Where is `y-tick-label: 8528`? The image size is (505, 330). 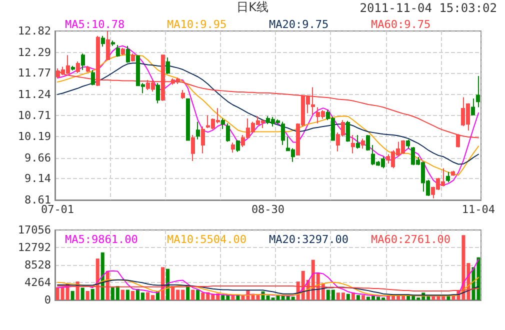
y-tick-label: 8528 is located at coordinates (37, 265).